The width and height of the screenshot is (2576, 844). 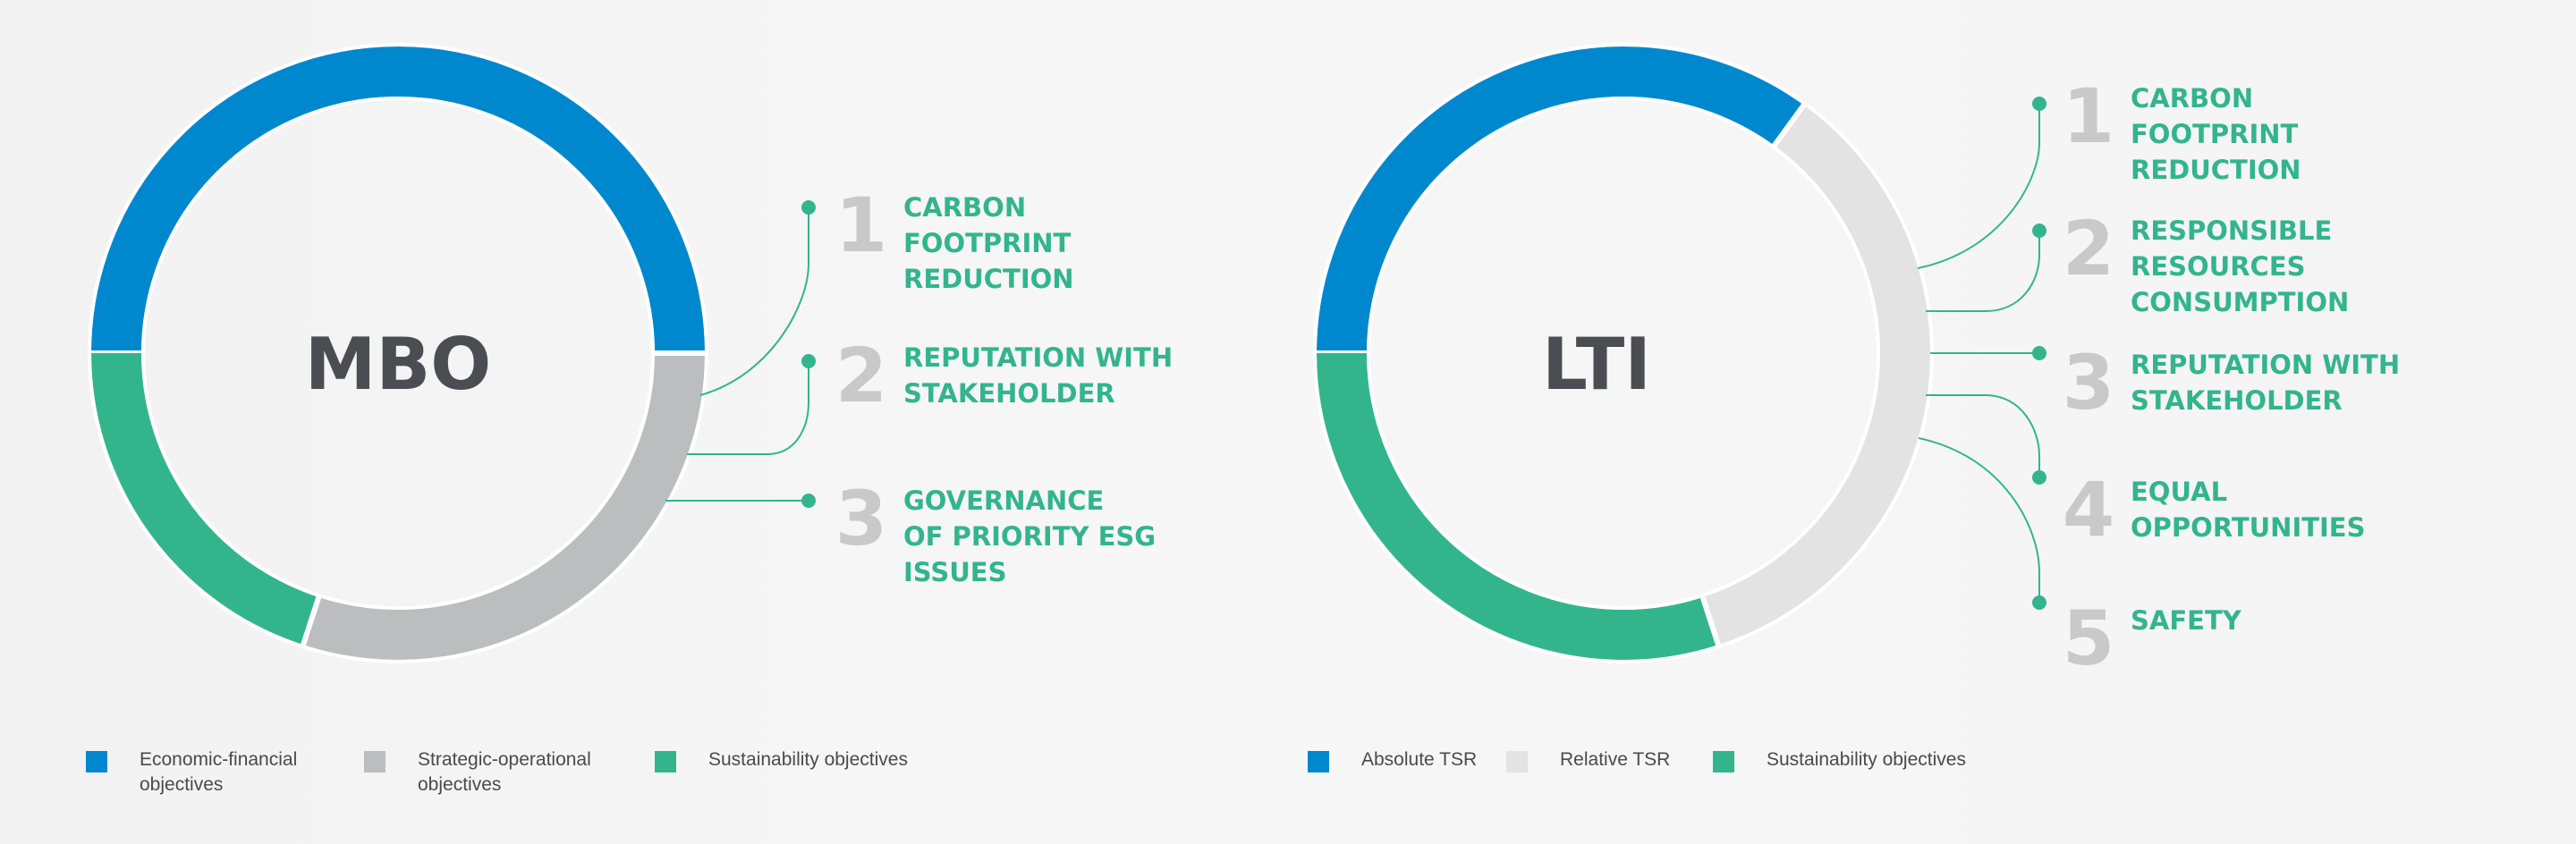 I want to click on mbo-item-1: 1 CARBON FOOTPRINT REDUCTION, so click(x=953, y=242).